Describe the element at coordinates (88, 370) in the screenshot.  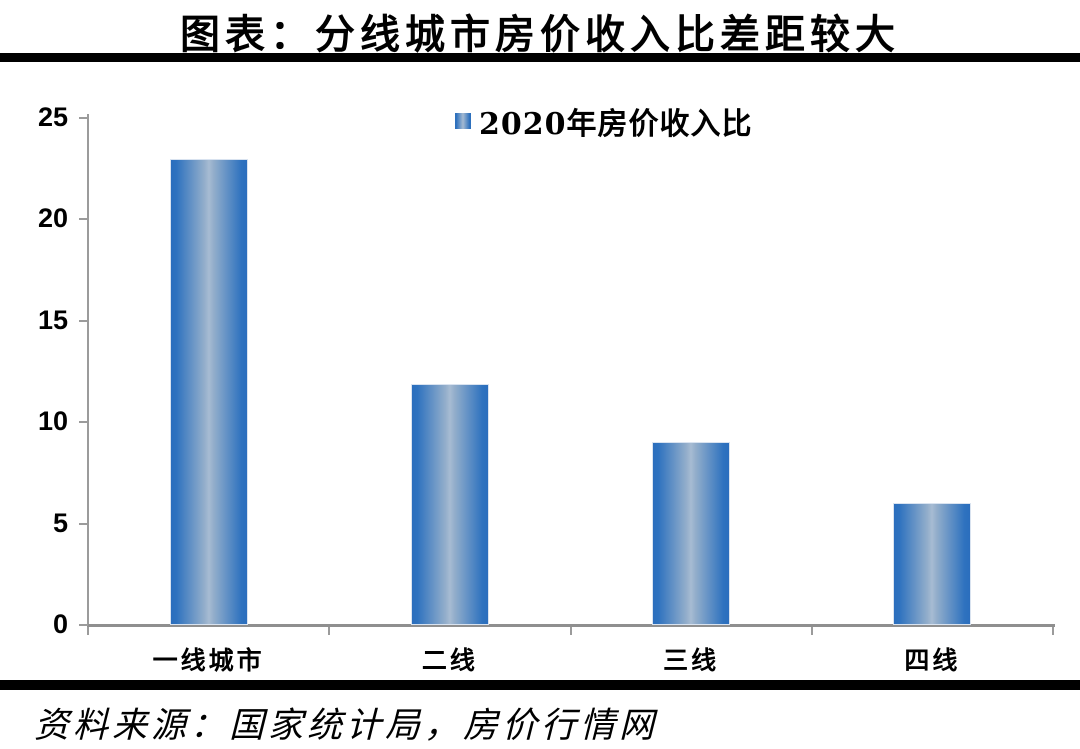
I see `y-axis-line` at that location.